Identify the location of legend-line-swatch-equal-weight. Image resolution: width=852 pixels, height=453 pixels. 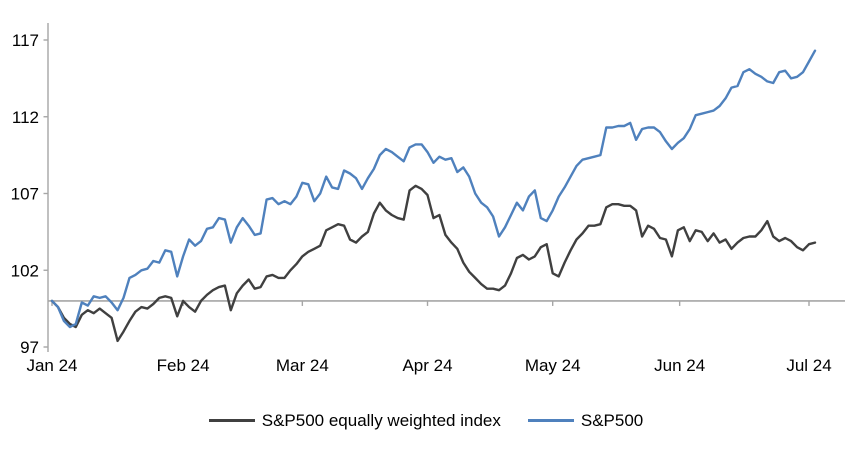
(231, 420).